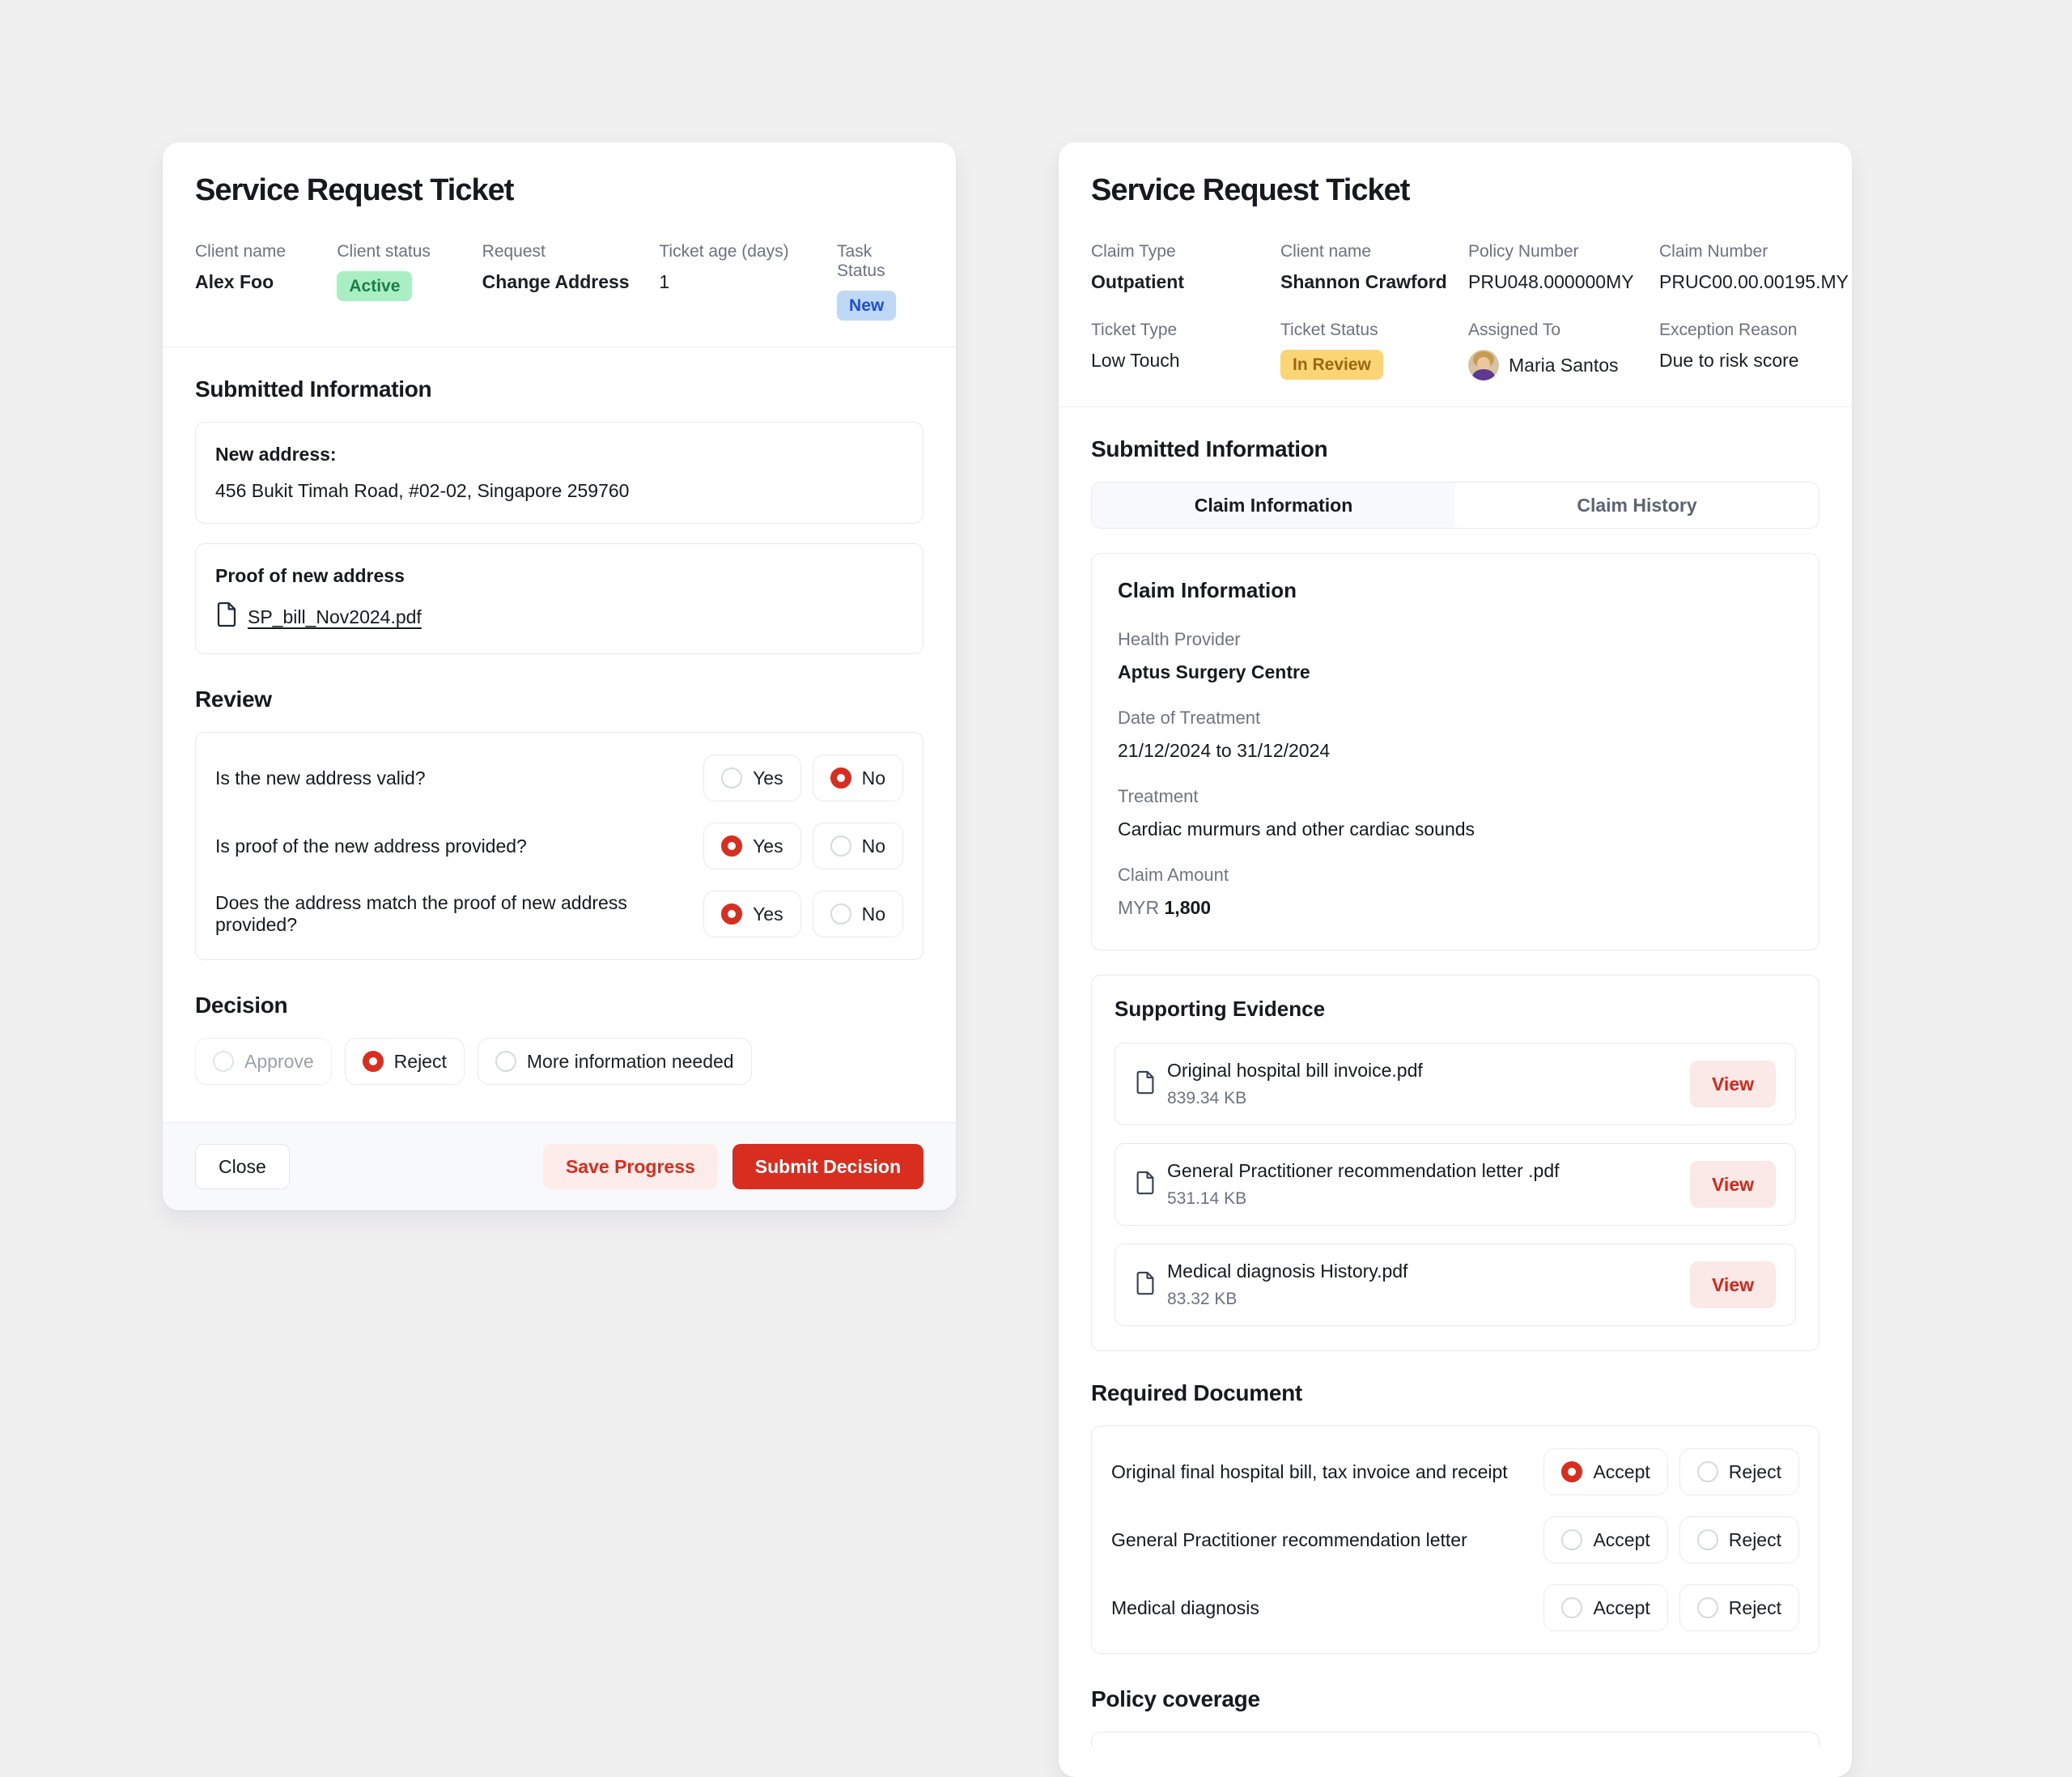 The width and height of the screenshot is (2072, 1777). Describe the element at coordinates (1551, 281) in the screenshot. I see `field-value: PRU048.000000MY` at that location.